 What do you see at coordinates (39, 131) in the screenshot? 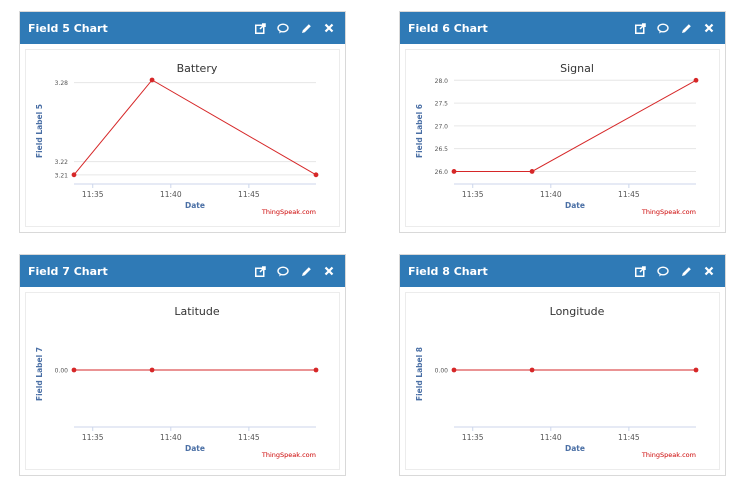
I see `y-axis-label: Field Label 5` at bounding box center [39, 131].